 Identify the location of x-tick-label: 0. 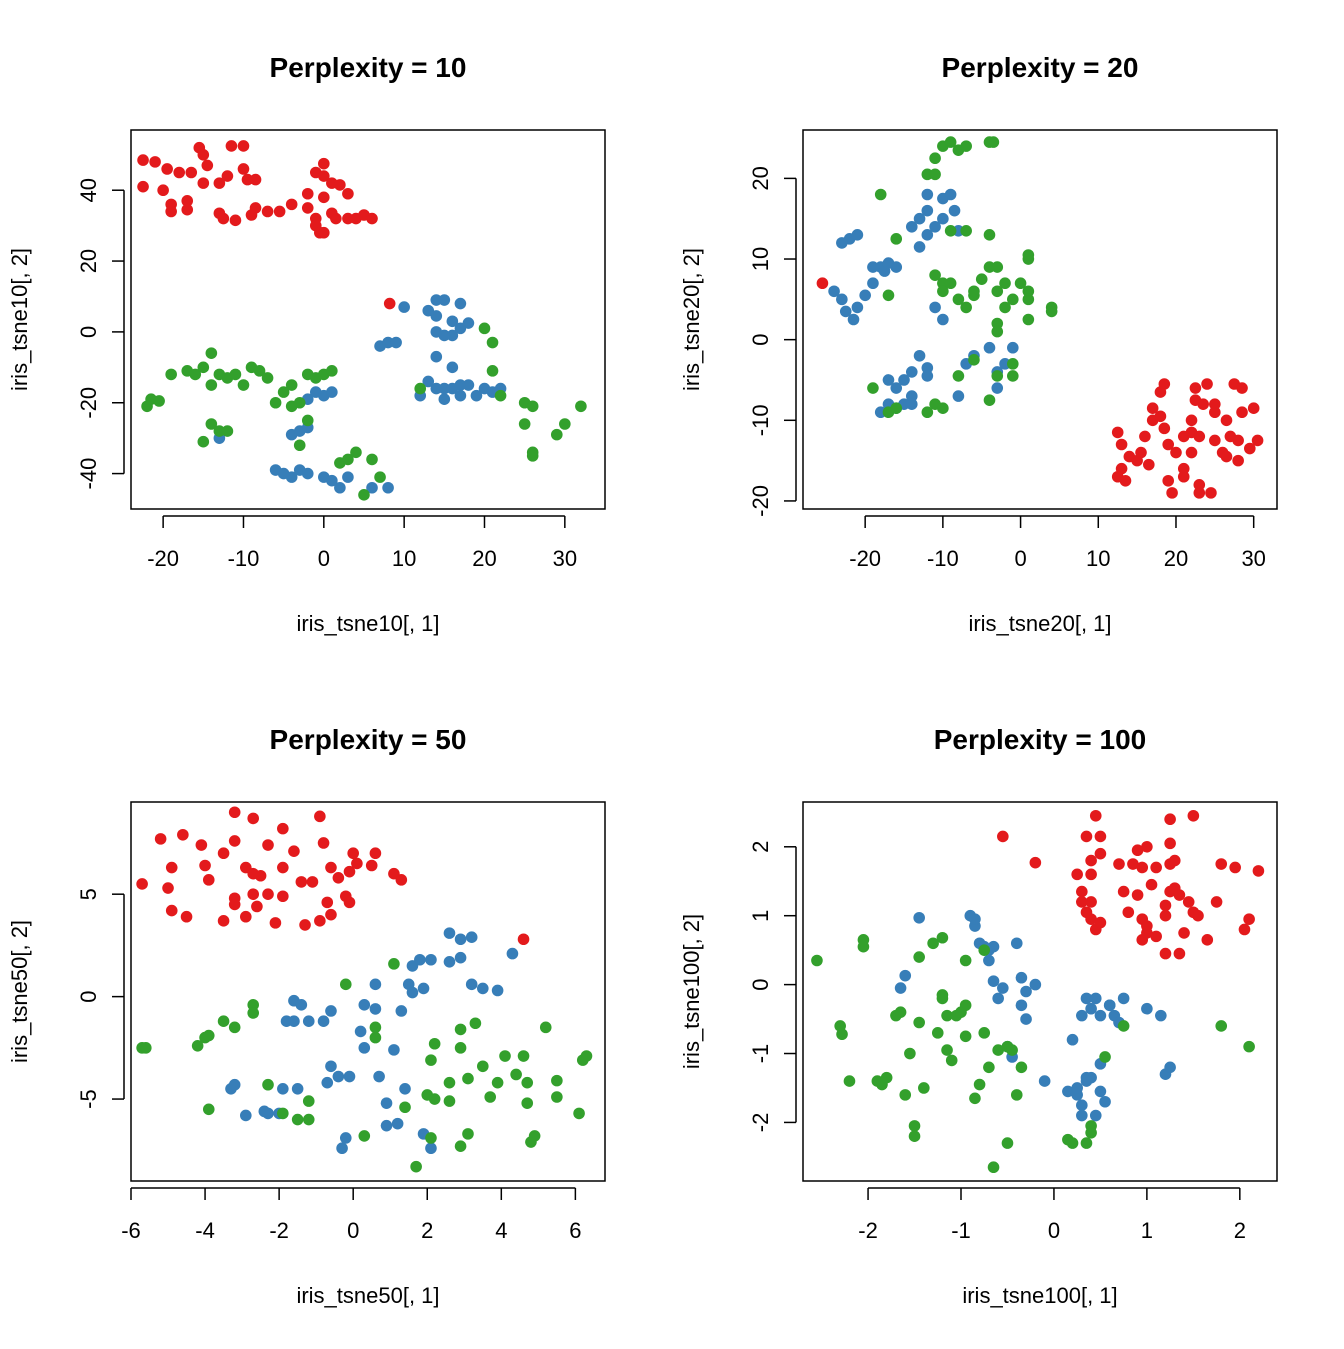
(1054, 1230).